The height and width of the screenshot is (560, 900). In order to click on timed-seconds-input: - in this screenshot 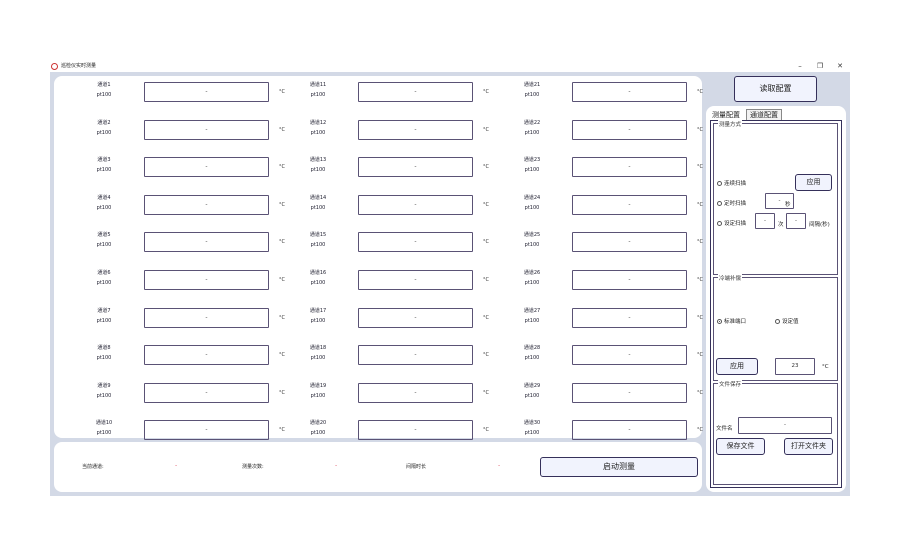, I will do `click(779, 201)`.